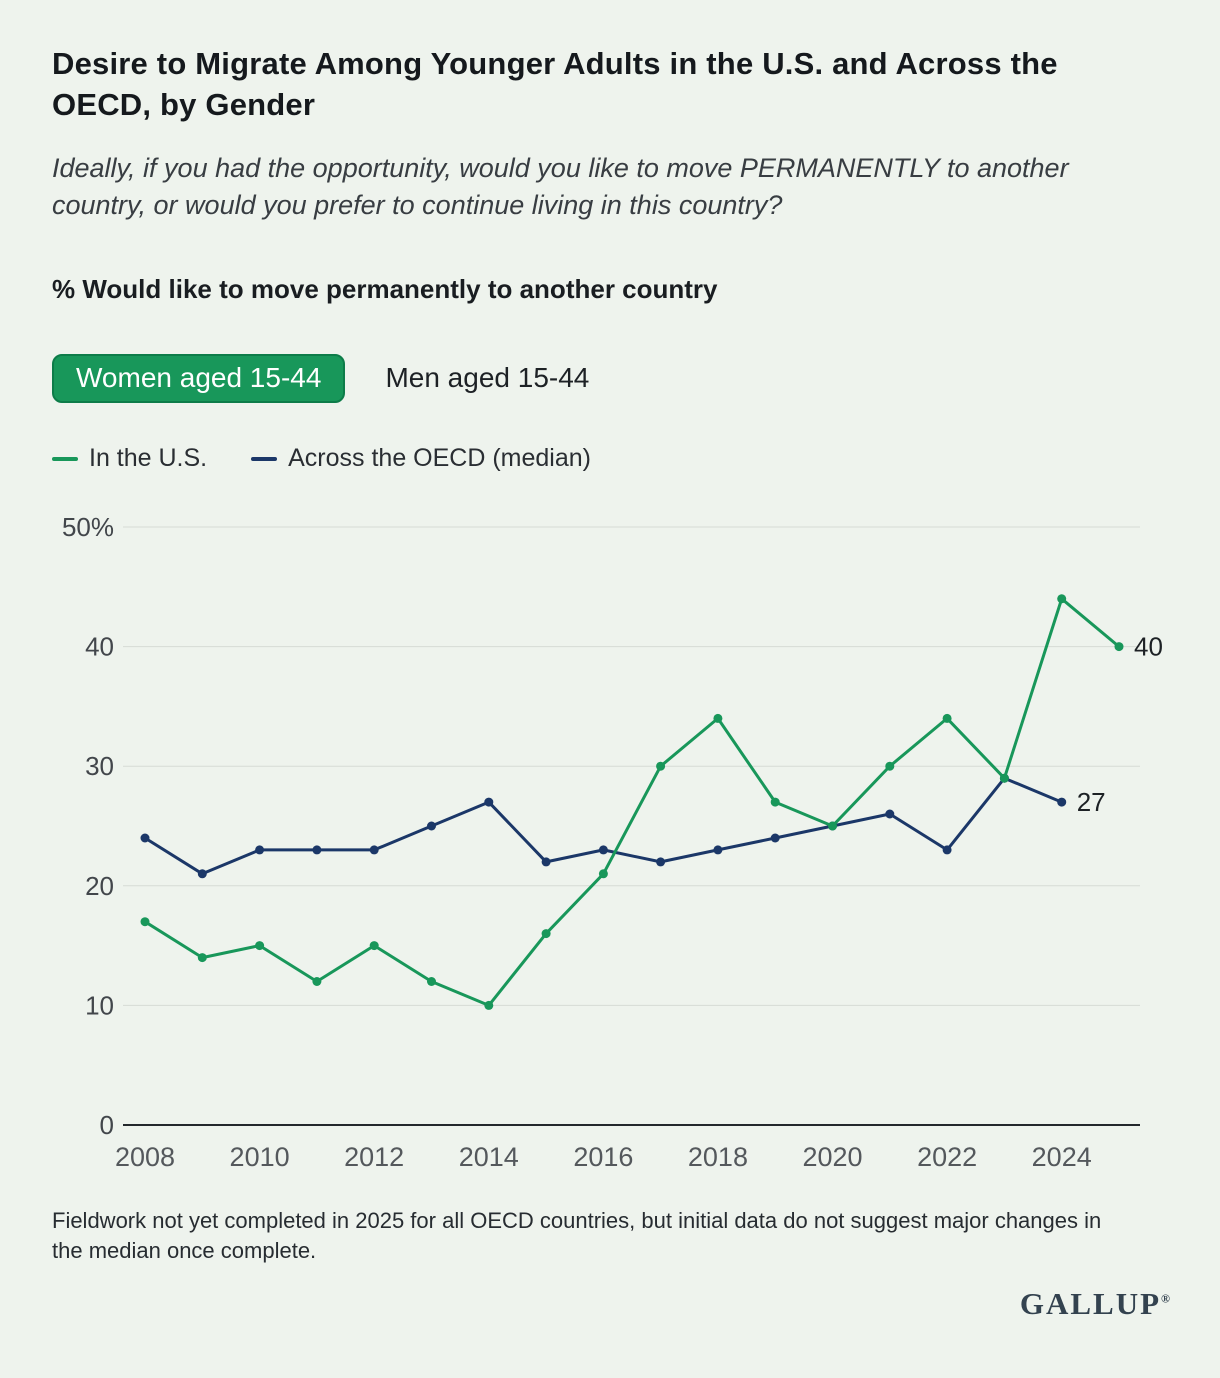 The width and height of the screenshot is (1220, 1378). I want to click on svg-text: 2020, so click(832, 1157).